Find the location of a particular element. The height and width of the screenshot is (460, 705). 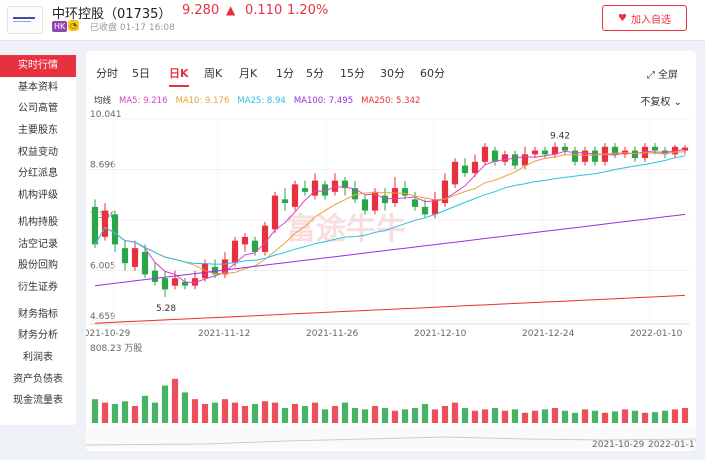

tab-period: 分时 is located at coordinates (107, 73).